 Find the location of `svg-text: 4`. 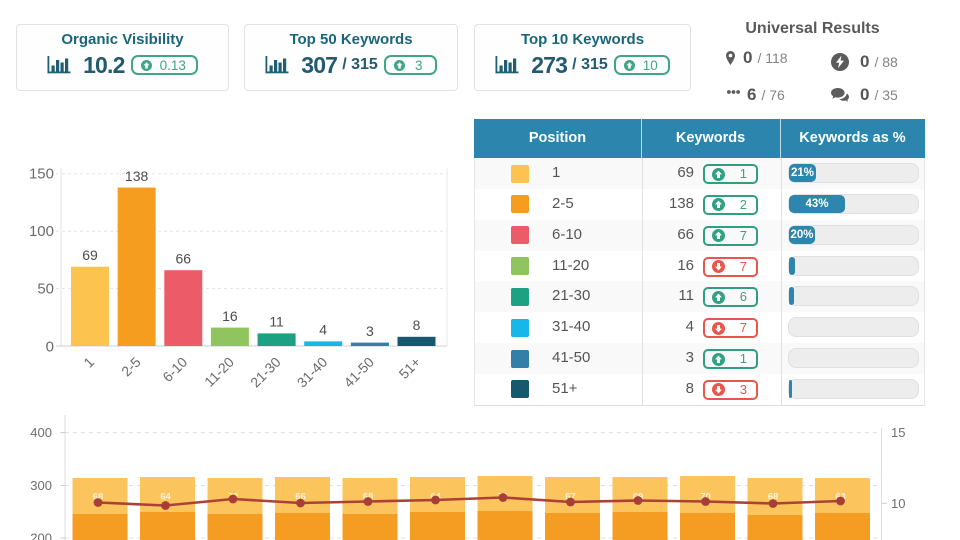

svg-text: 4 is located at coordinates (323, 330).